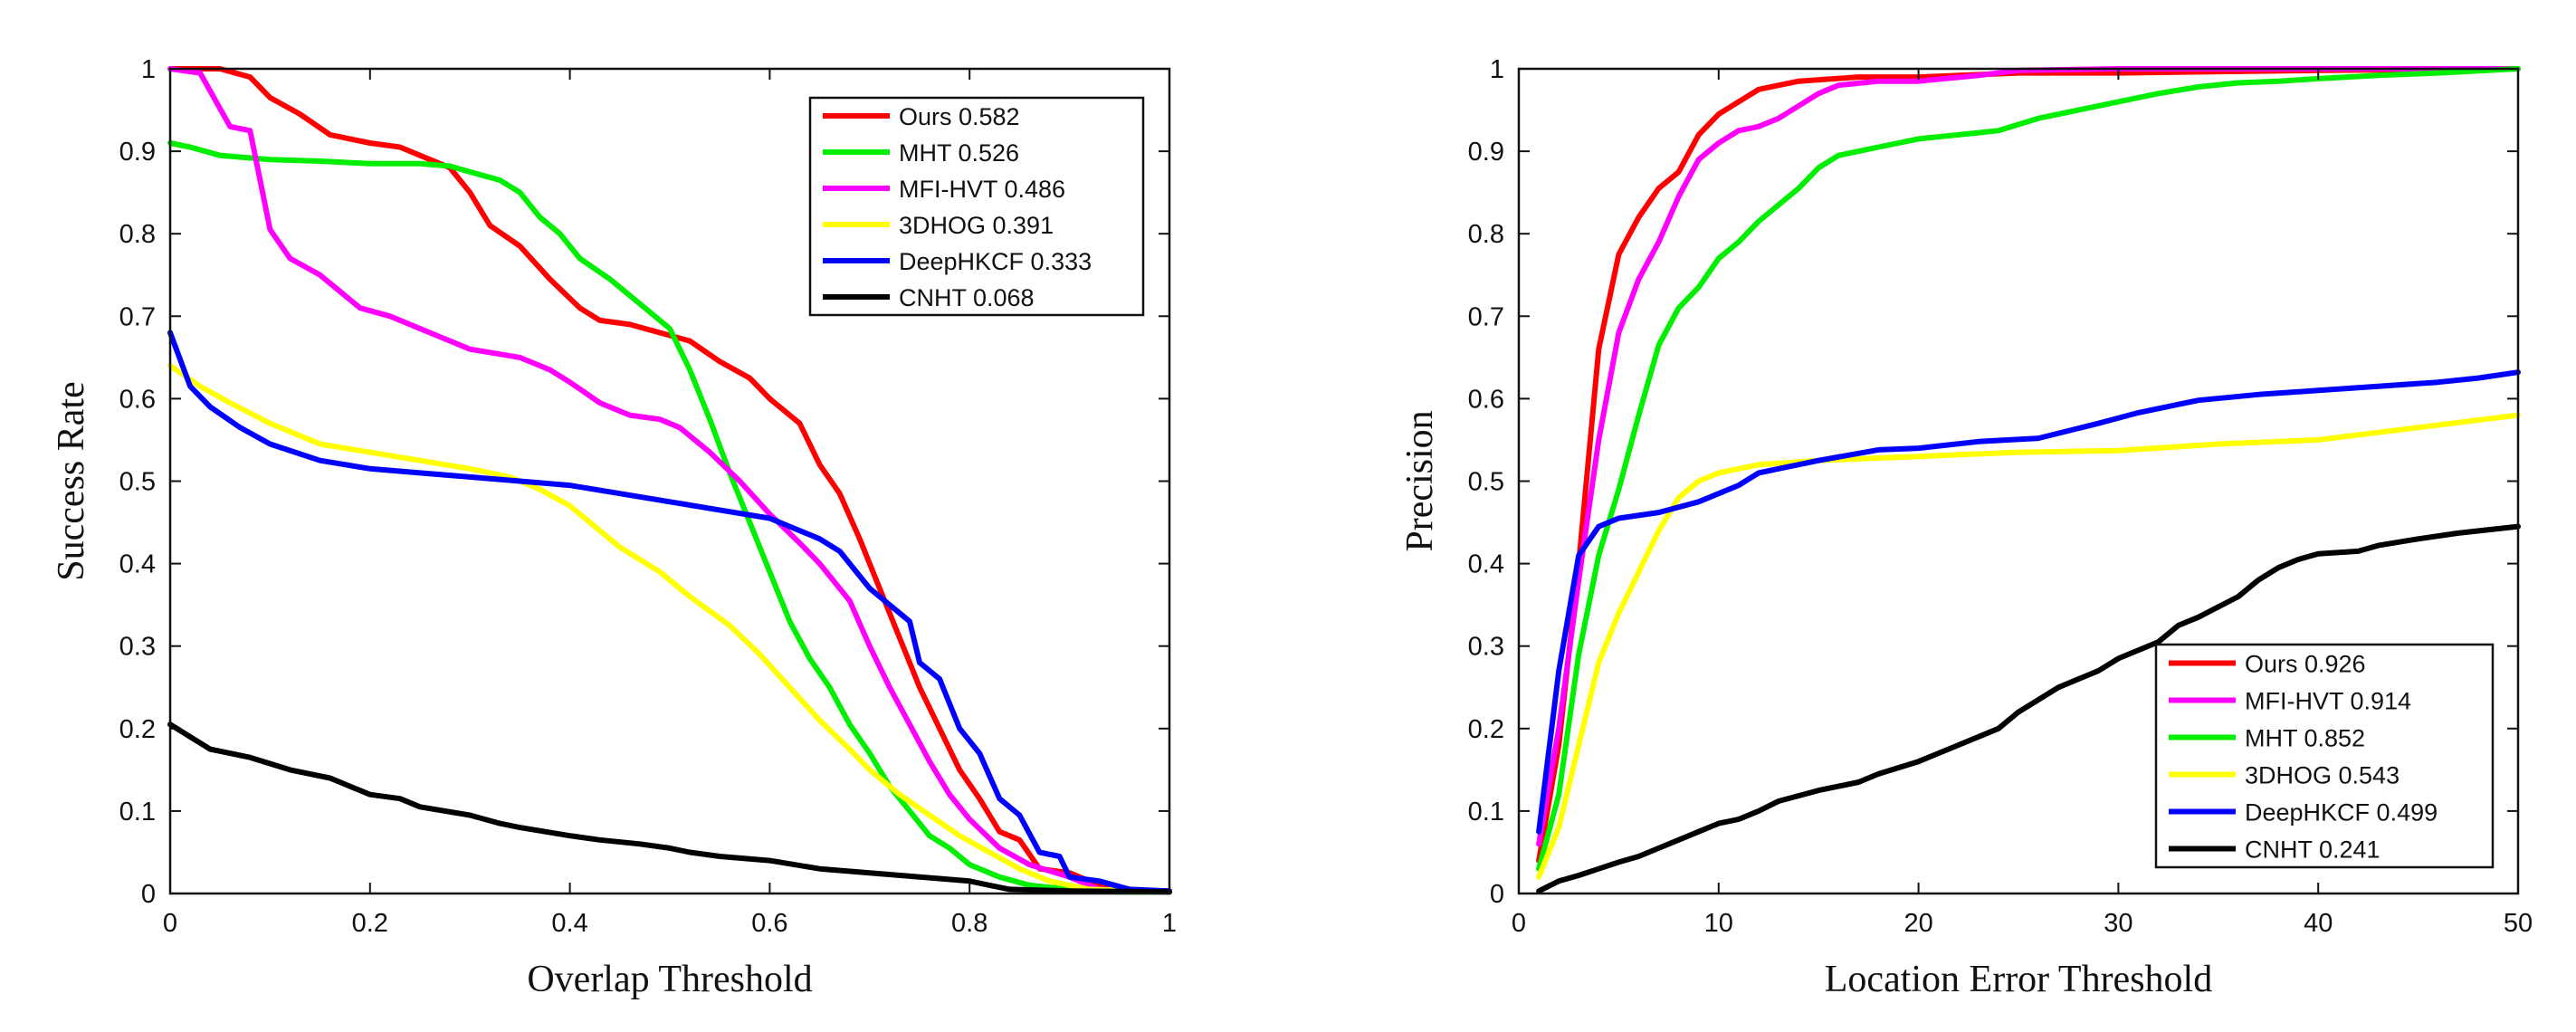  Describe the element at coordinates (2305, 664) in the screenshot. I see `legend-label-ours: Ours 0.926` at that location.